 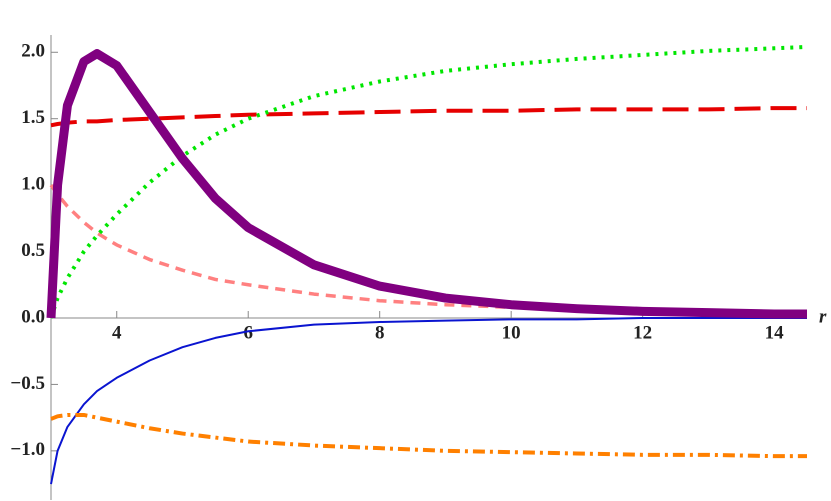 I want to click on y-tick-label: −0.5, so click(x=27, y=383).